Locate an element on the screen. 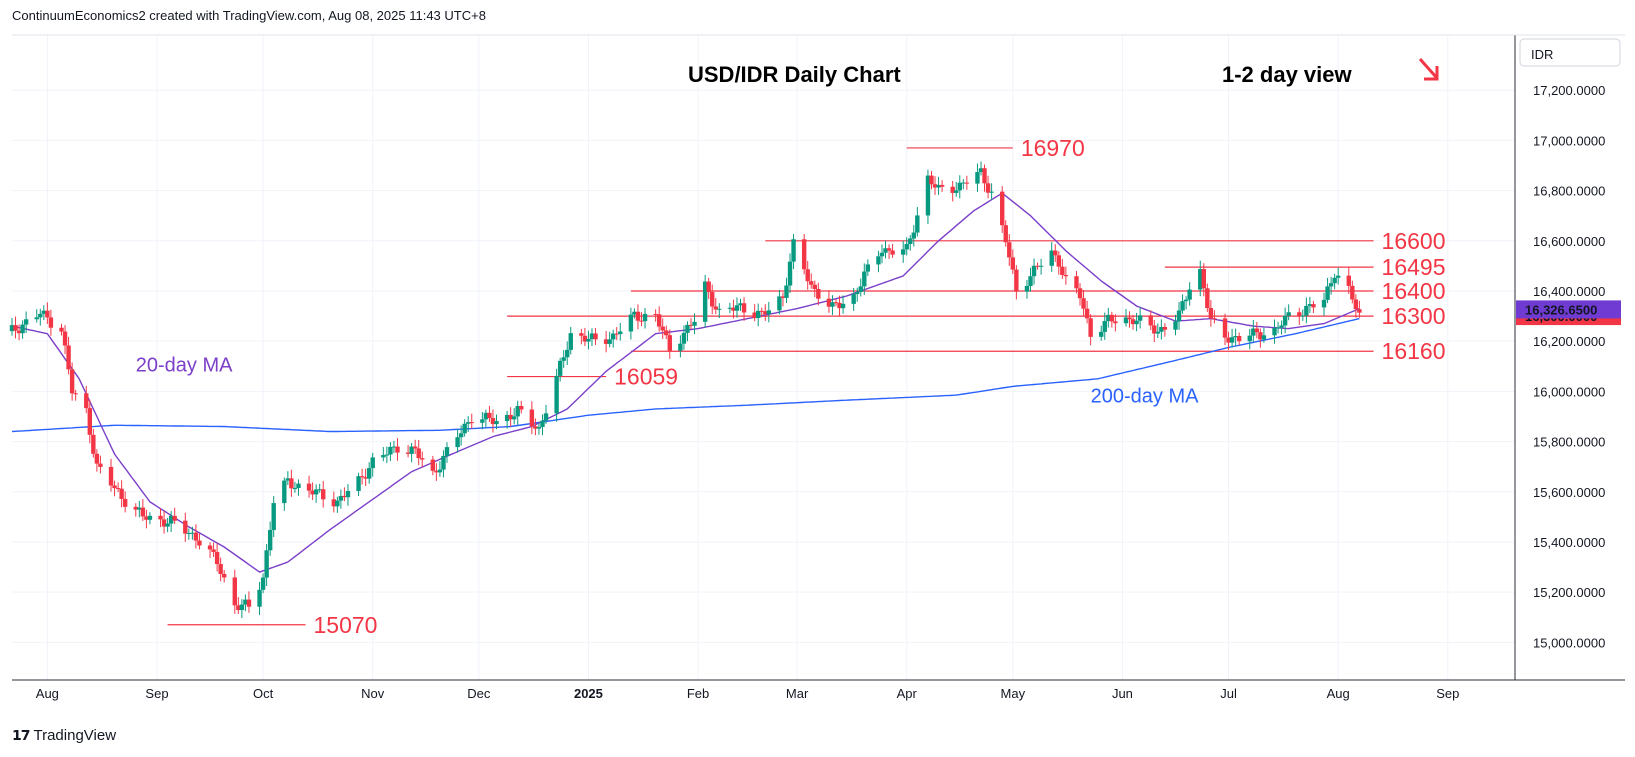 The image size is (1635, 757). y-tick-label: 15,400.0000 is located at coordinates (1569, 542).